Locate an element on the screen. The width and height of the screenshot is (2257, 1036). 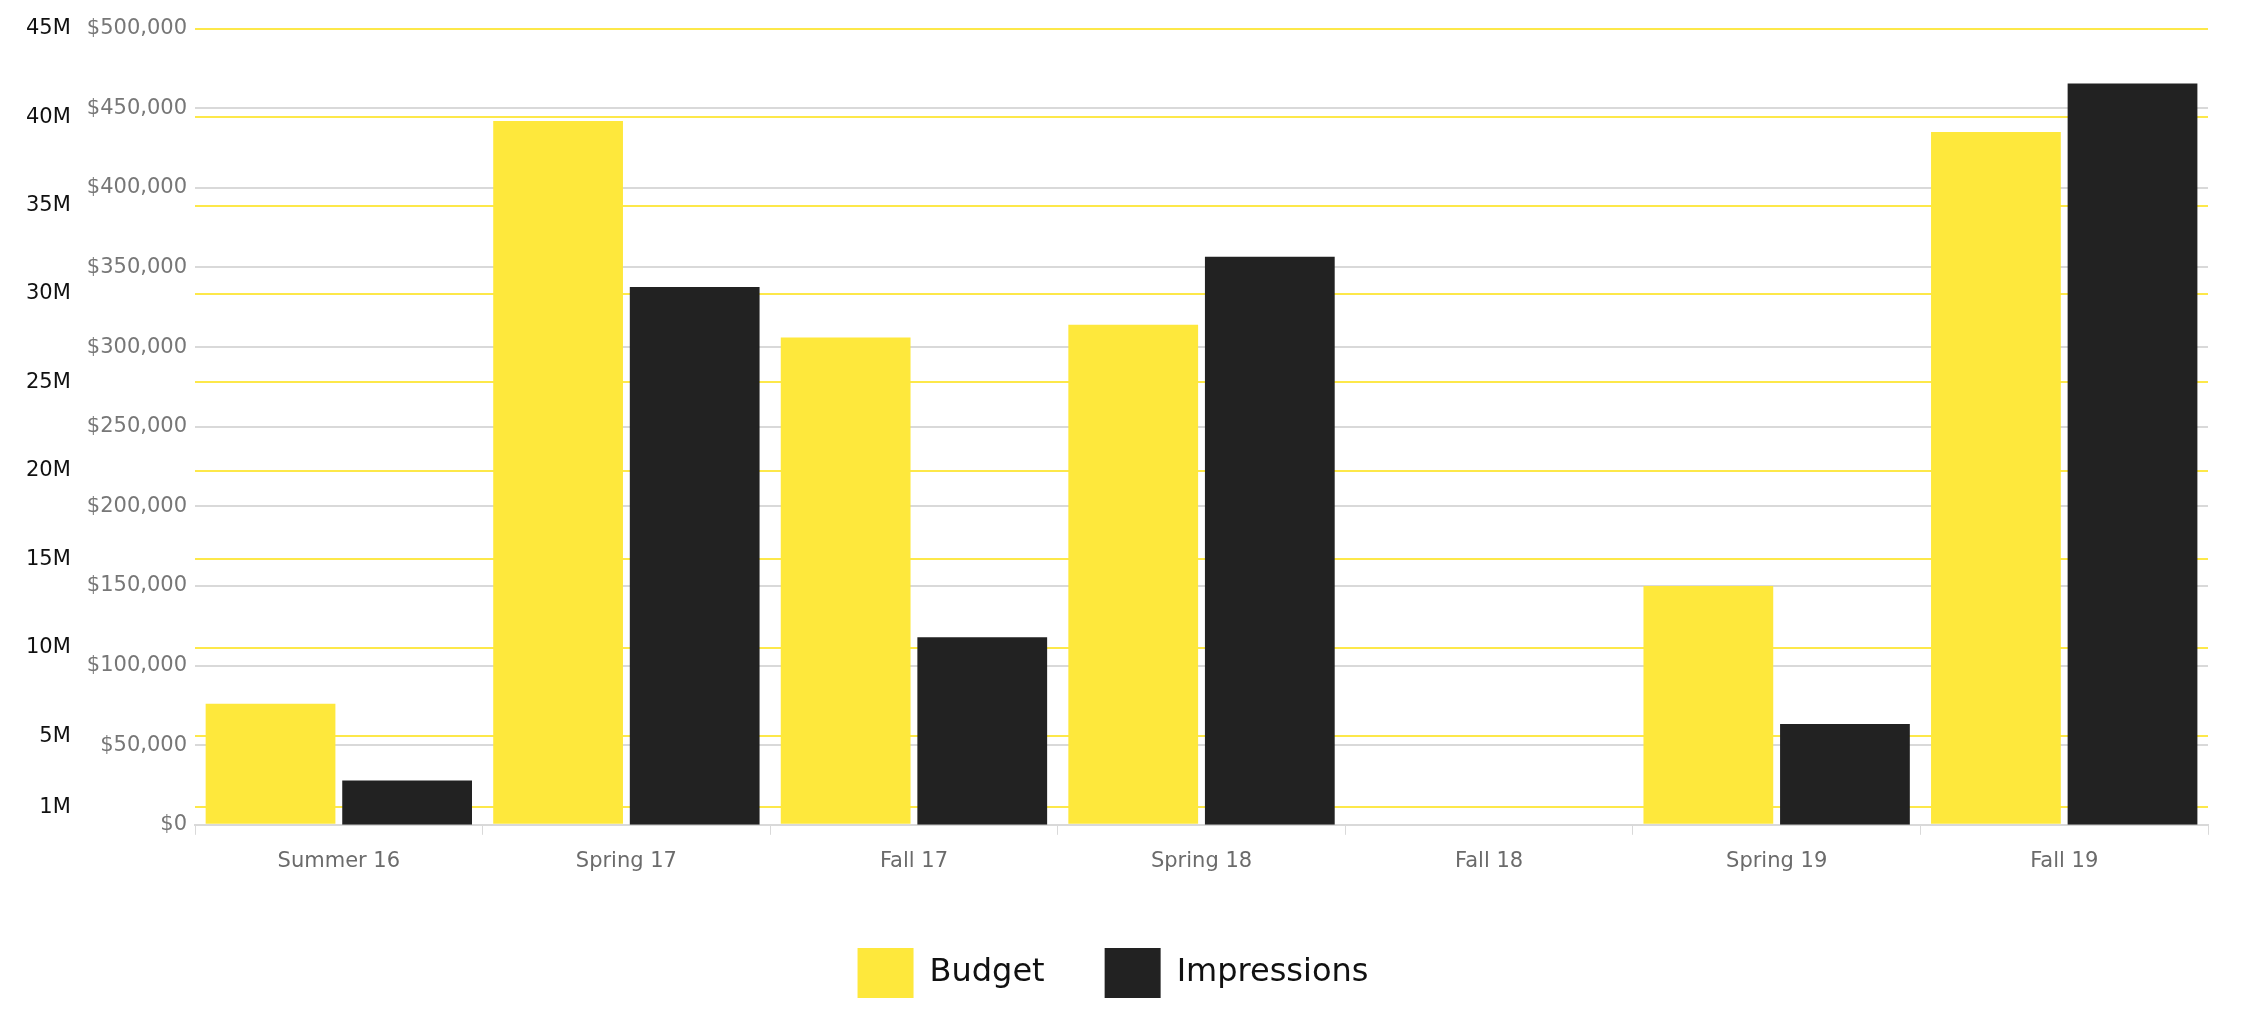
y2-tick-label: 15M is located at coordinates (48, 557).